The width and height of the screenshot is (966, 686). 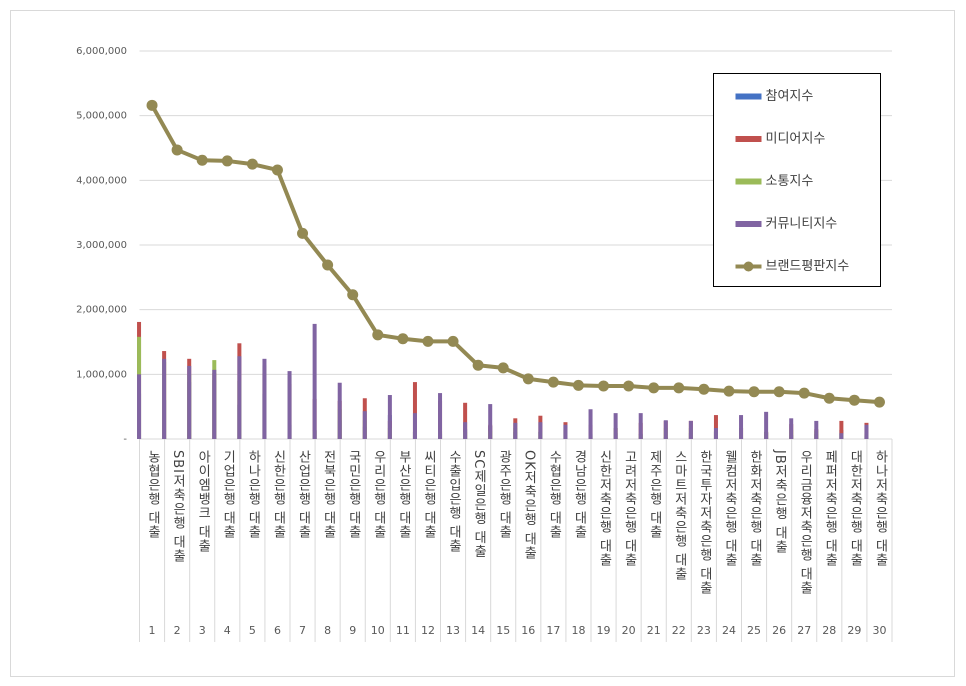 What do you see at coordinates (479, 504) in the screenshot?
I see `x-tick-label: SC제일은행 대출` at bounding box center [479, 504].